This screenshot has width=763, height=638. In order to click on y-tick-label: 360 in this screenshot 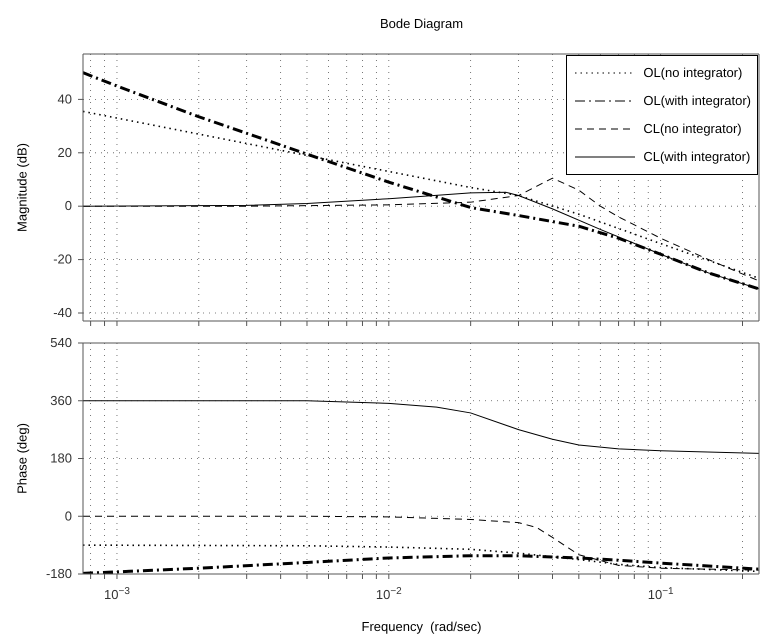, I will do `click(61, 400)`.